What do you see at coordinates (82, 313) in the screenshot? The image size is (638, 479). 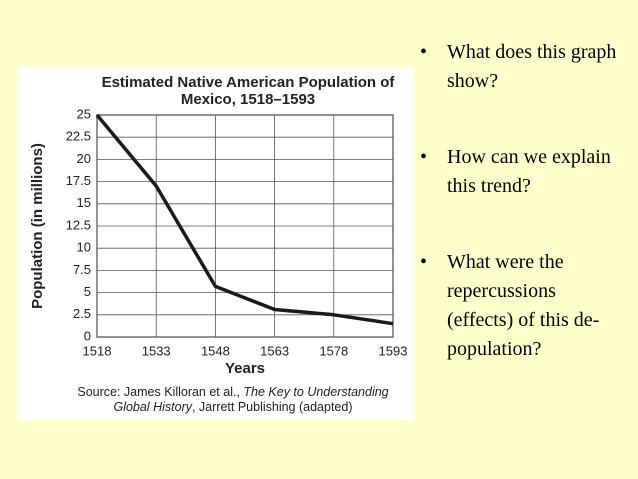 I see `y-tick-label: 2.5` at bounding box center [82, 313].